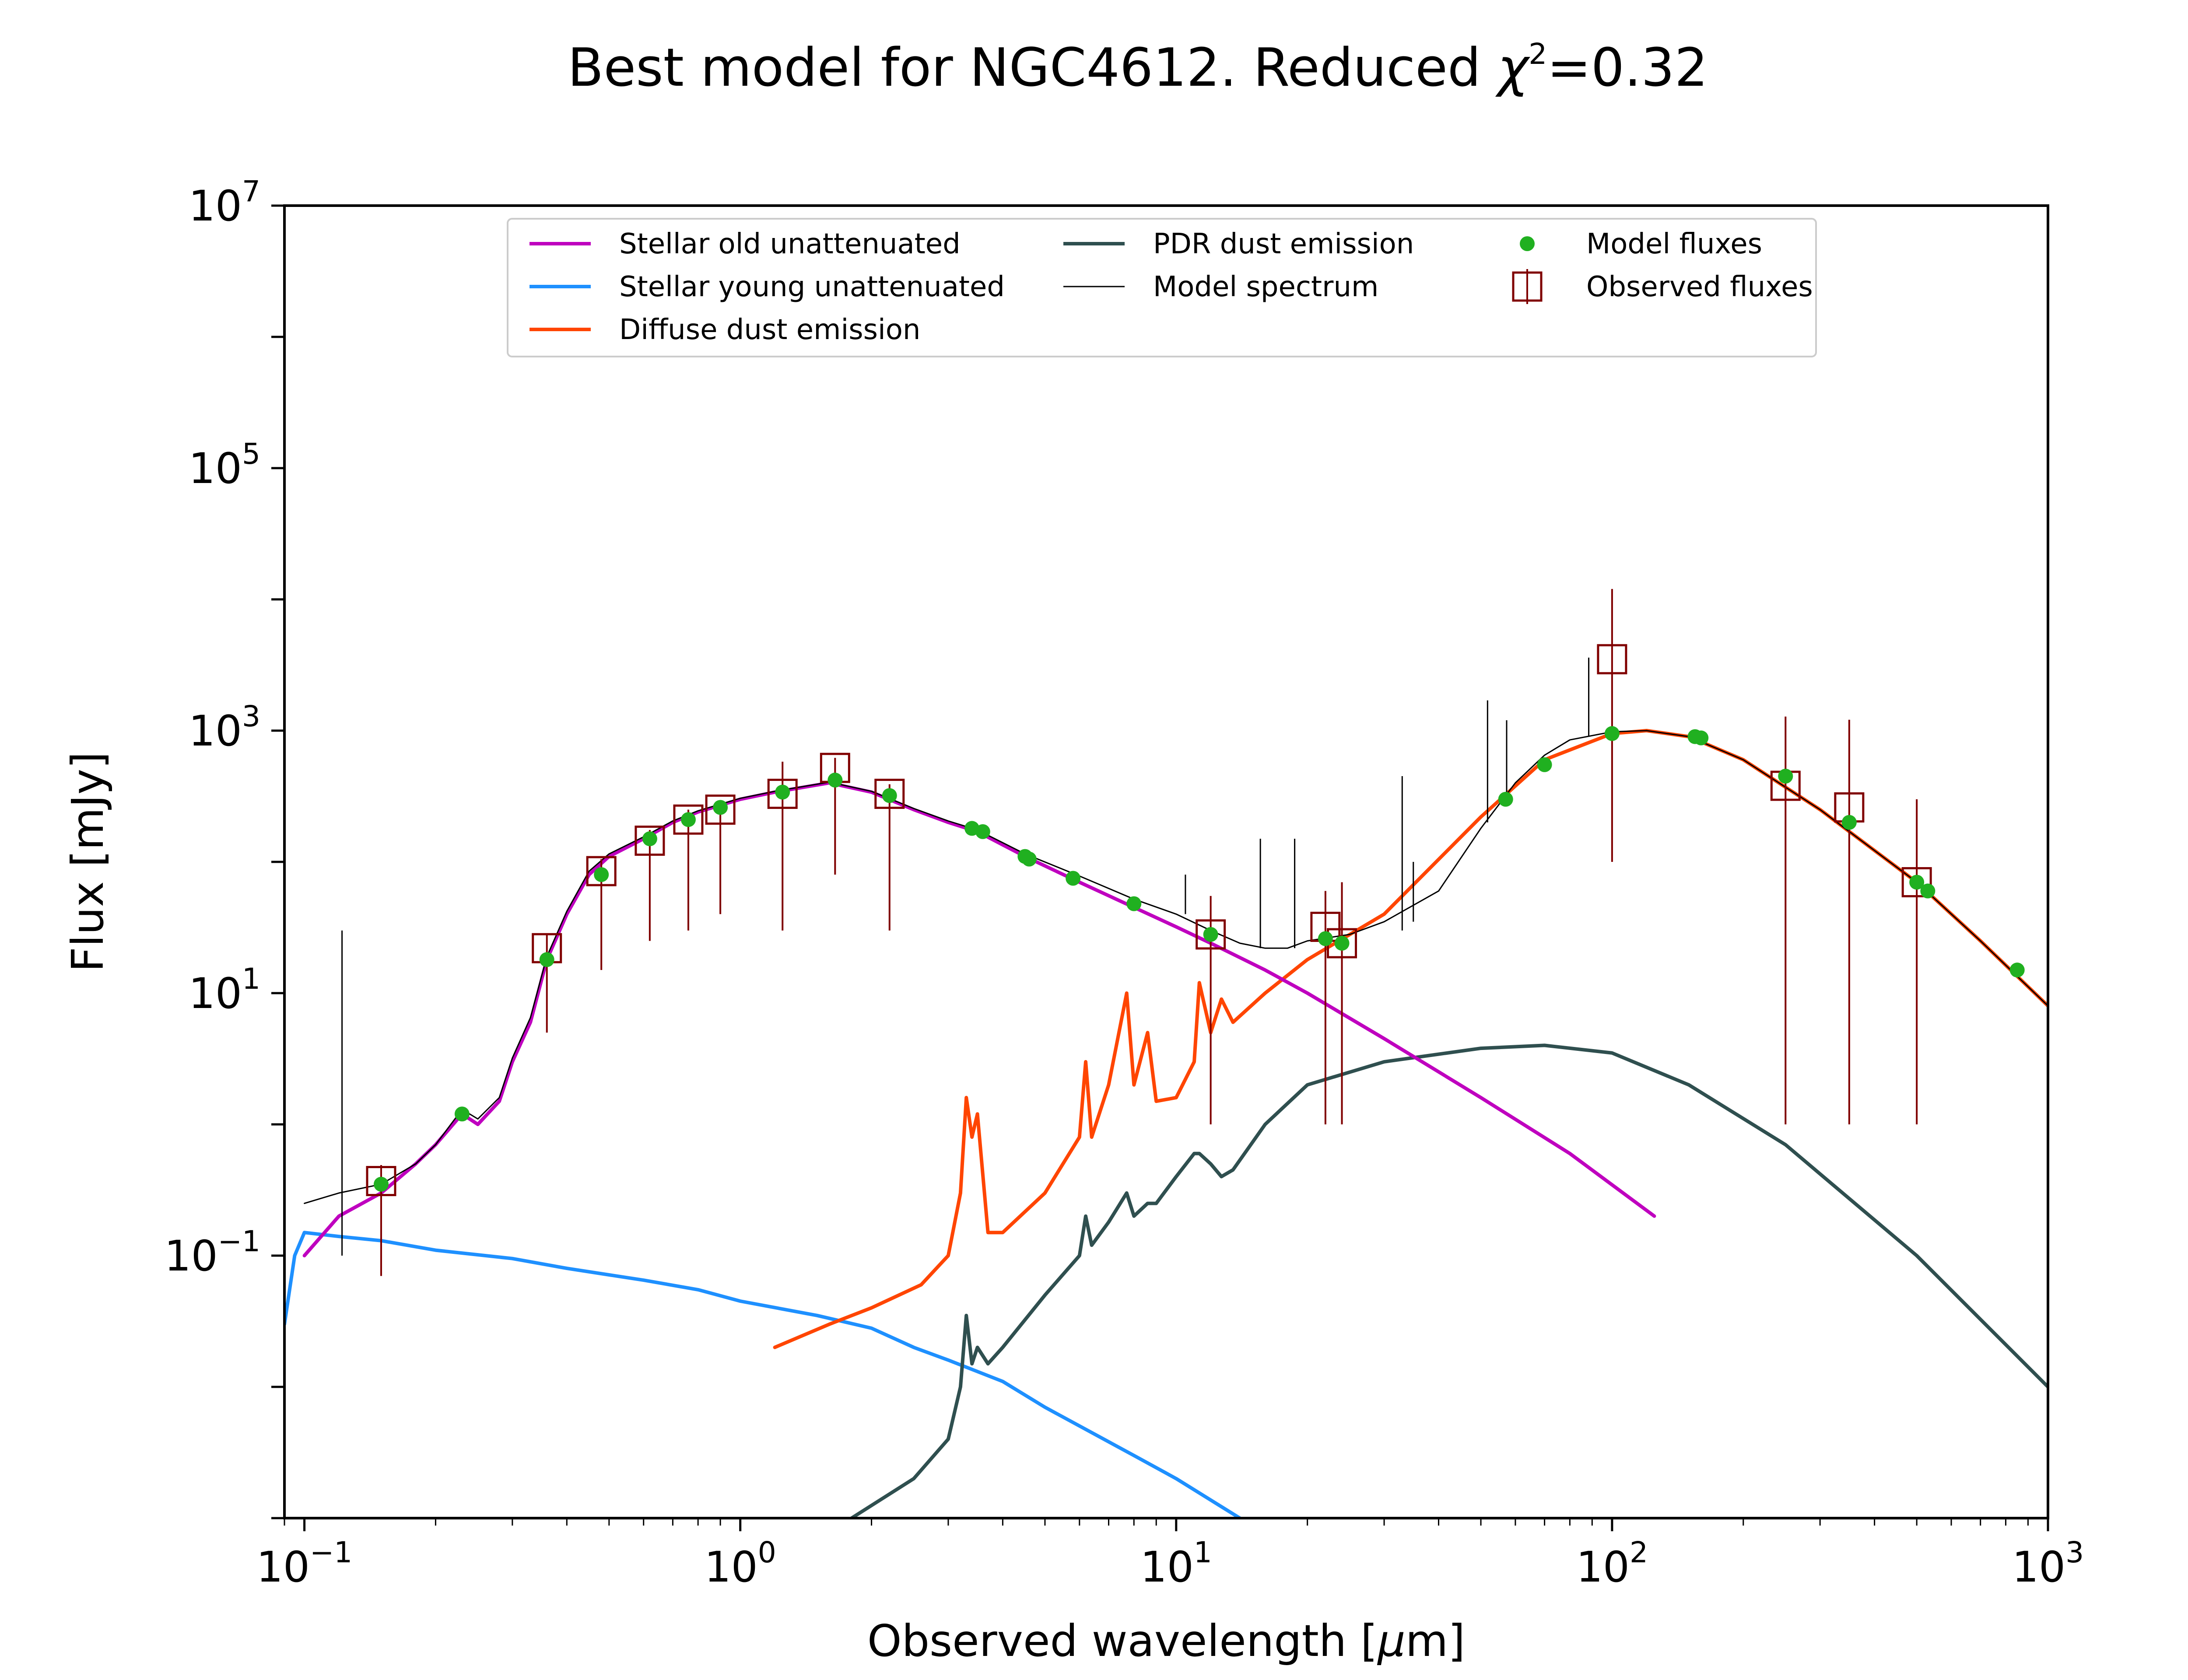 Image resolution: width=2188 pixels, height=1680 pixels. What do you see at coordinates (1391, 1640) in the screenshot?
I see `x-axis-label-mu: μ` at bounding box center [1391, 1640].